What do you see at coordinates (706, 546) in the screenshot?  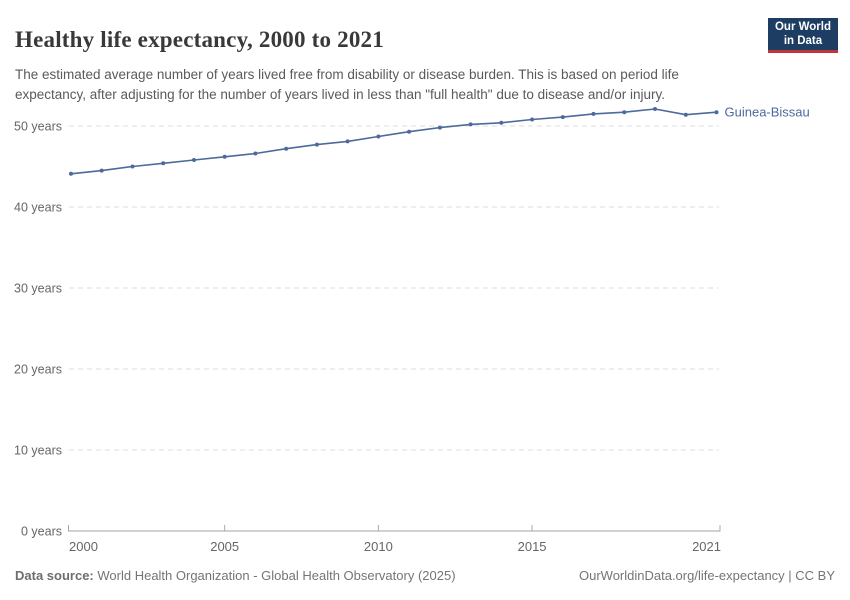 I see `x-tick-label: 2021` at bounding box center [706, 546].